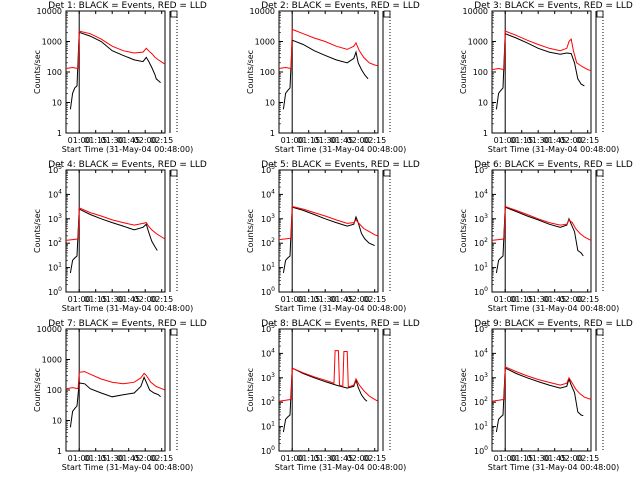 The width and height of the screenshot is (640, 484). Describe the element at coordinates (481, 401) in the screenshot. I see `y-tick-label: 10²` at that location.